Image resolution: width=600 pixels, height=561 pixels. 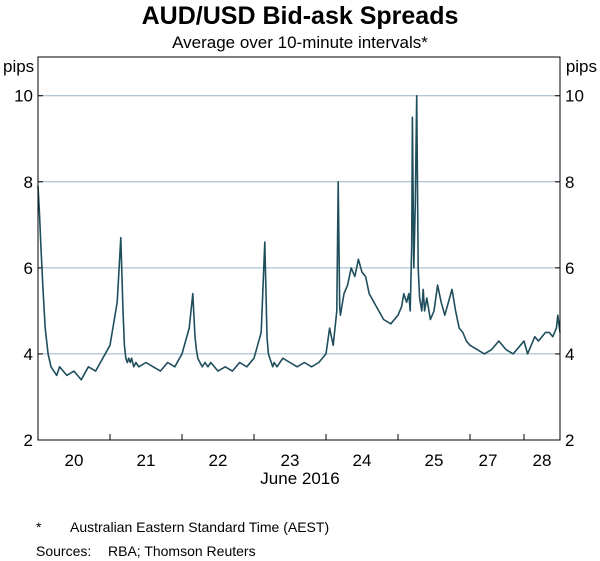 I want to click on y-axis-left: 2 4 6 8 10, so click(x=28, y=268).